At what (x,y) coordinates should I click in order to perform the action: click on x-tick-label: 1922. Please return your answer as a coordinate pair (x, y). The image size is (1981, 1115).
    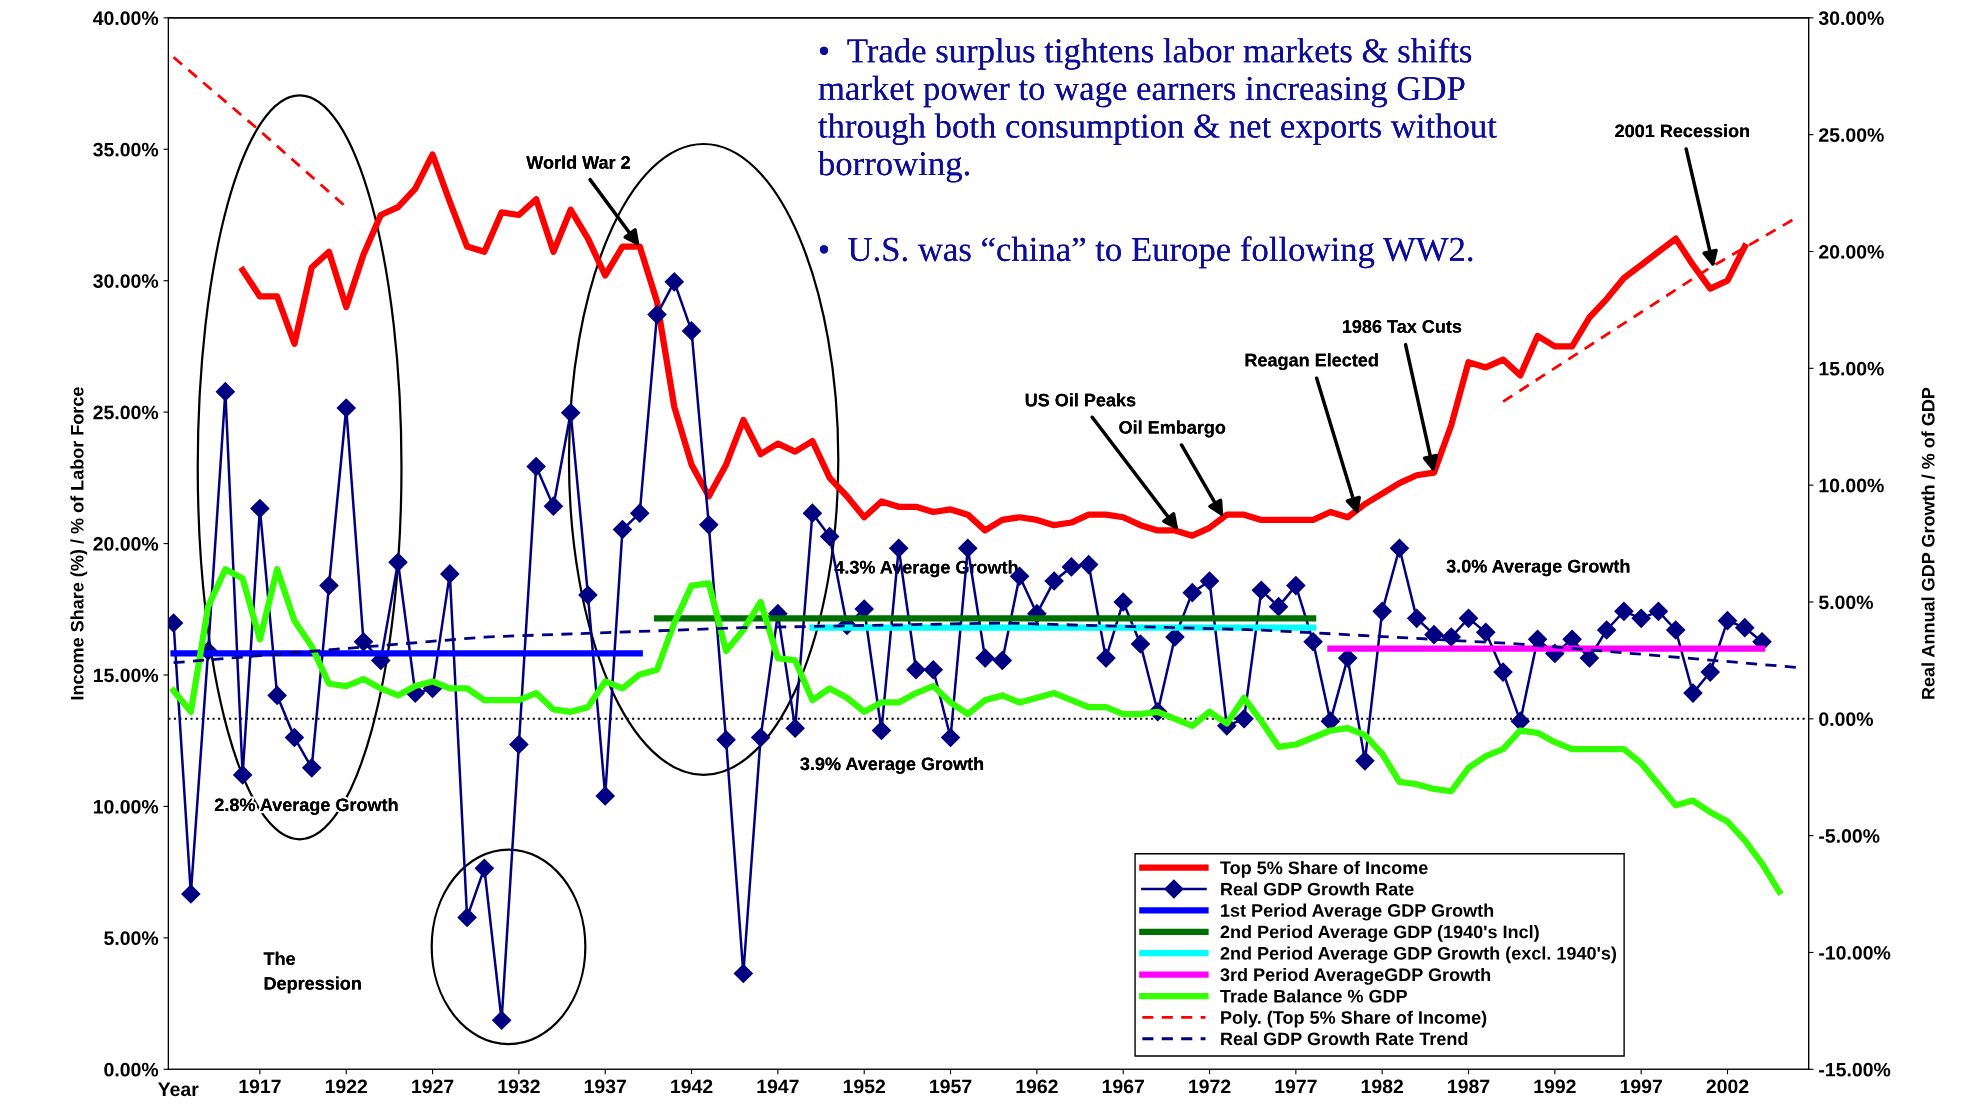
    Looking at the image, I should click on (346, 1086).